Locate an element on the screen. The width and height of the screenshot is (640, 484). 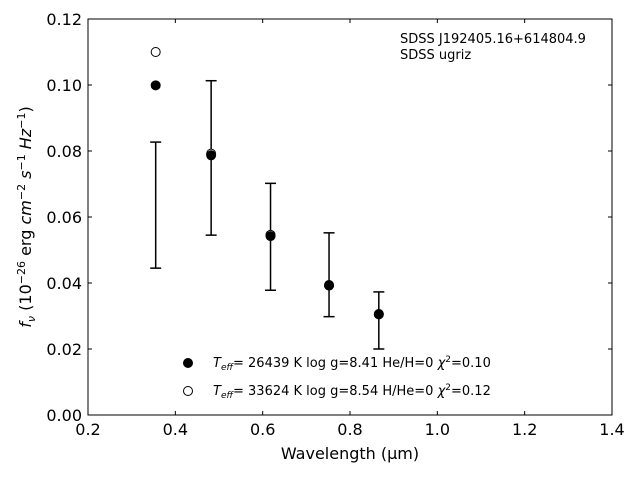
y-title-exp4: −1 is located at coordinates (21, 121).